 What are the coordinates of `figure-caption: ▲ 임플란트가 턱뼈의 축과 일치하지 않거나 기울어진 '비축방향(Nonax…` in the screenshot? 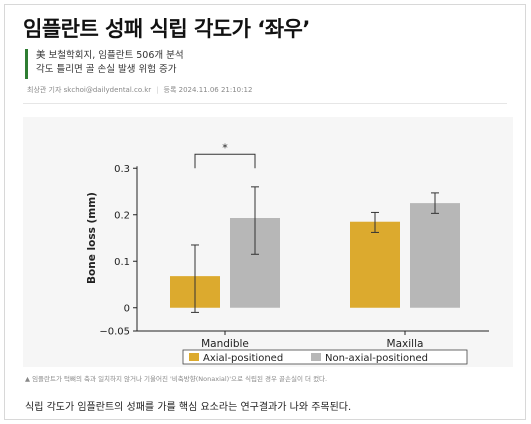 It's located at (176, 379).